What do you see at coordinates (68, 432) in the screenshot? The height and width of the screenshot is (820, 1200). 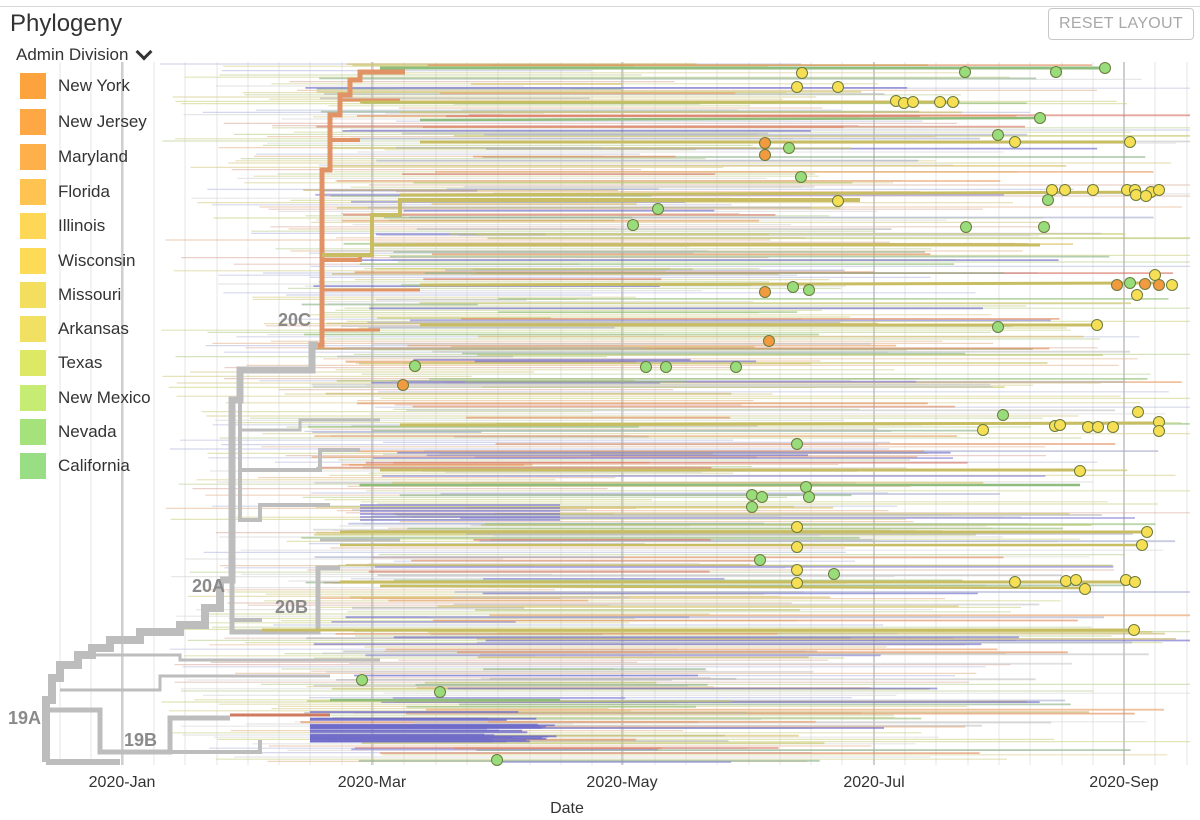 I see `legend-item: Nevada` at bounding box center [68, 432].